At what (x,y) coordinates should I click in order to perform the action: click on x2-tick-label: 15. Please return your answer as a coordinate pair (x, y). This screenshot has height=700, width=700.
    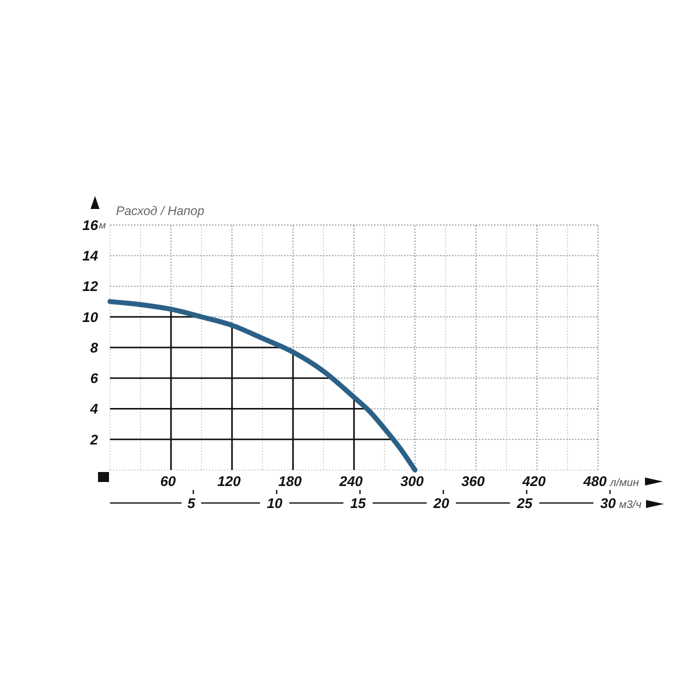
    Looking at the image, I should click on (358, 503).